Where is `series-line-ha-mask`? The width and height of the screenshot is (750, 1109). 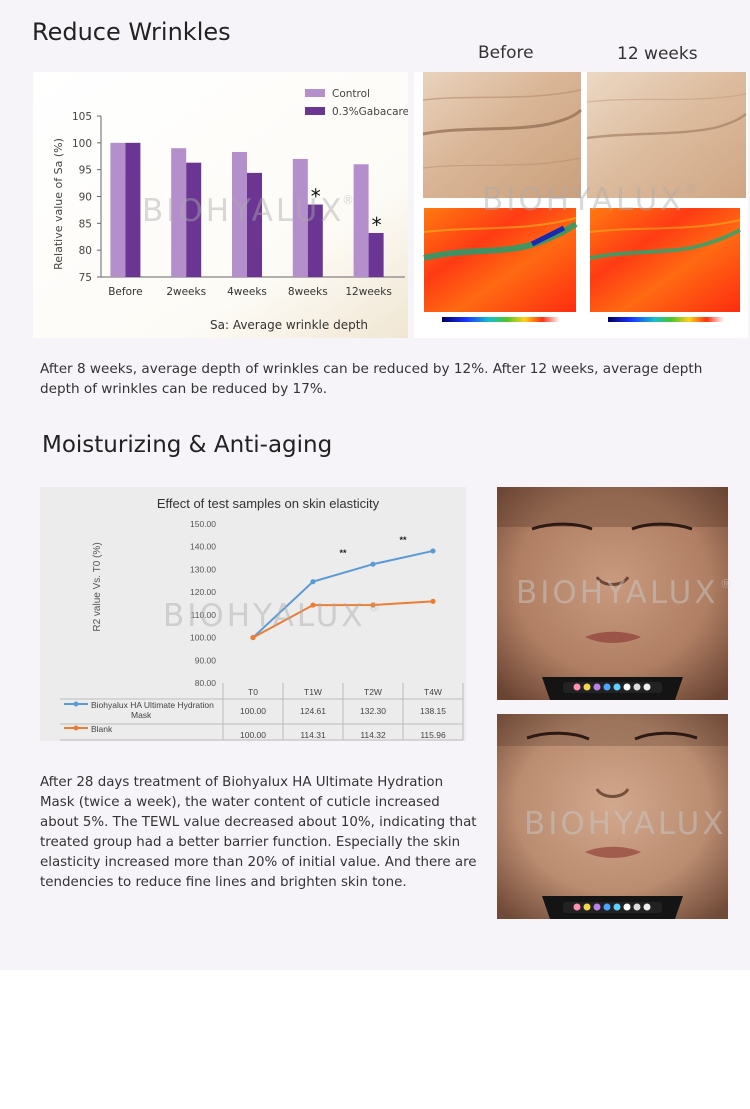
series-line-ha-mask is located at coordinates (343, 594).